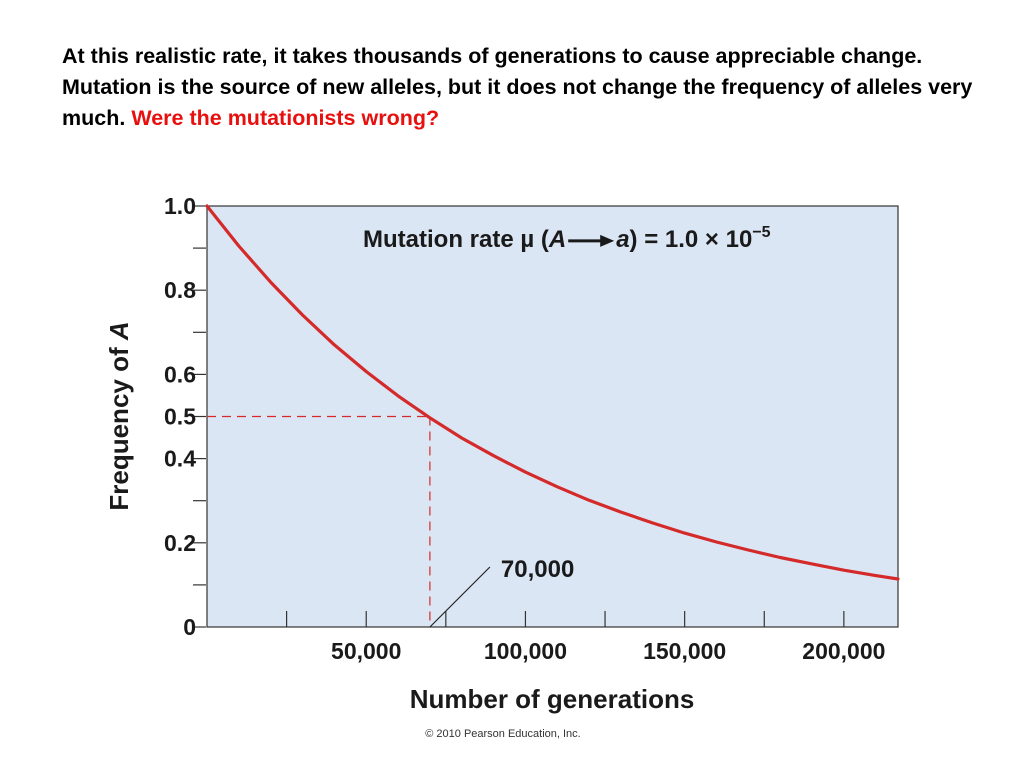  What do you see at coordinates (585, 637) in the screenshot?
I see `x-axis-ticks: 50,000 100,000 150,000 200,000` at bounding box center [585, 637].